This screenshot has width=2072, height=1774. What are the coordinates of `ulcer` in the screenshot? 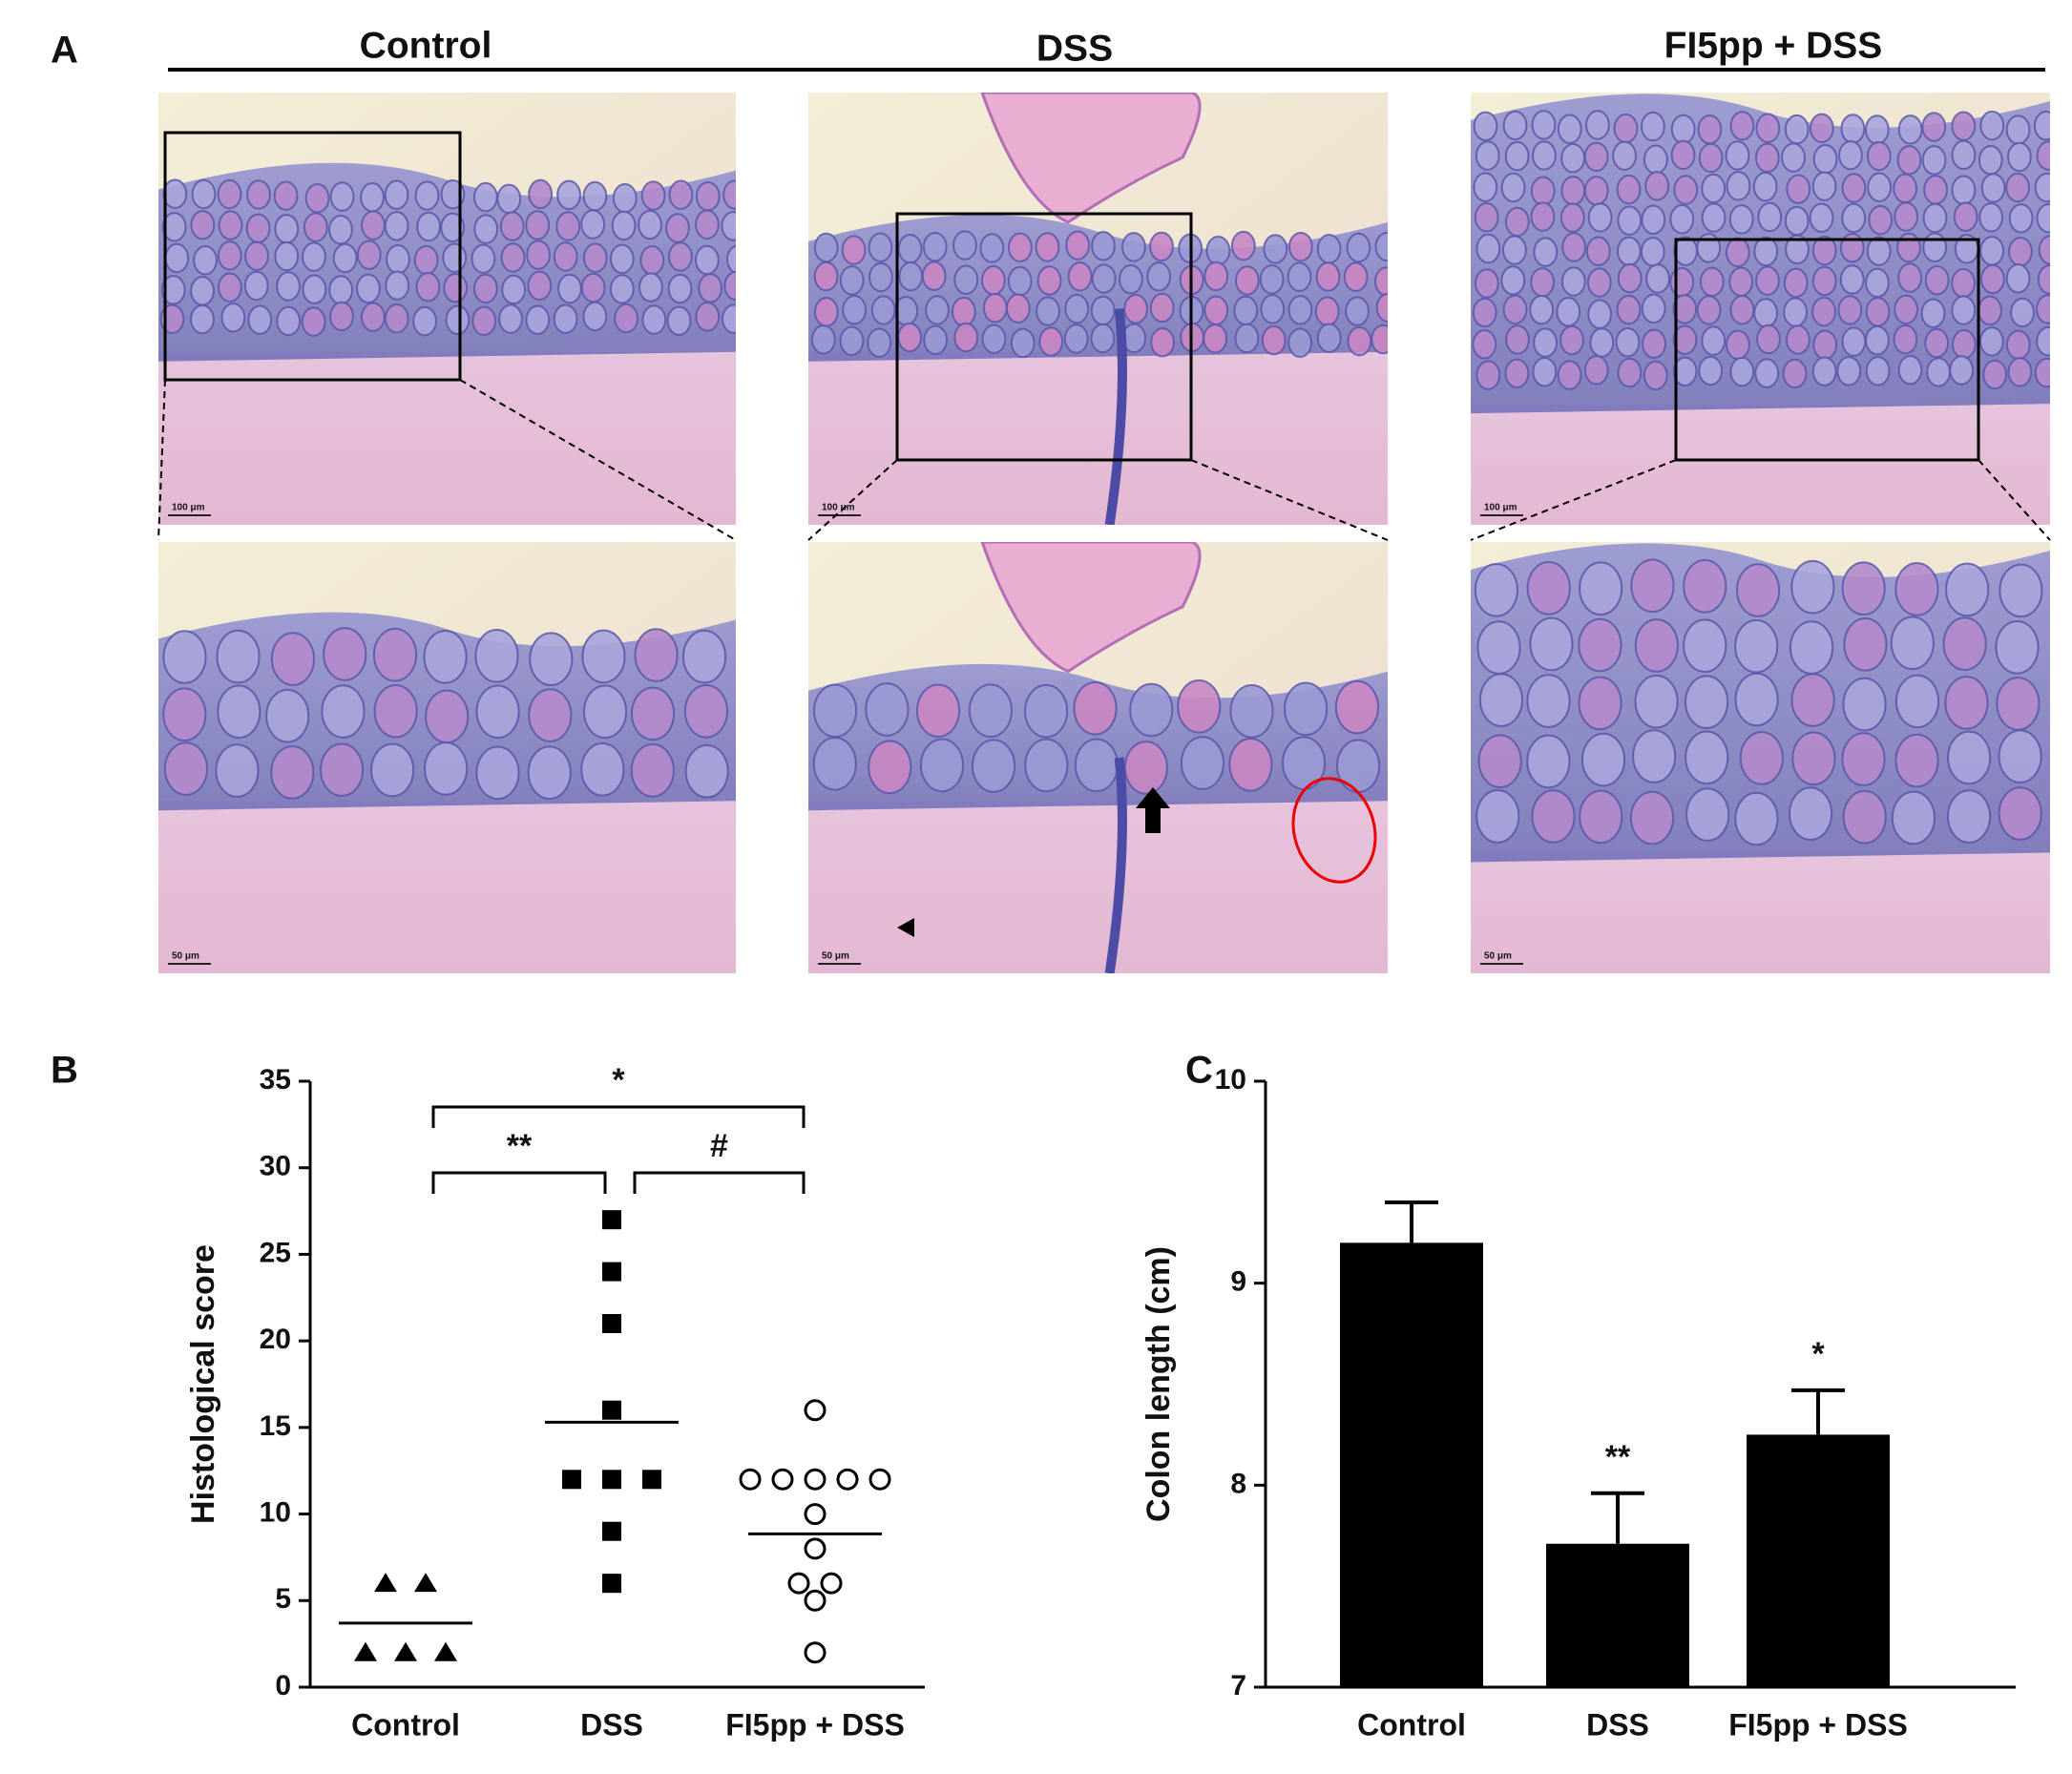 It's located at (1091, 158).